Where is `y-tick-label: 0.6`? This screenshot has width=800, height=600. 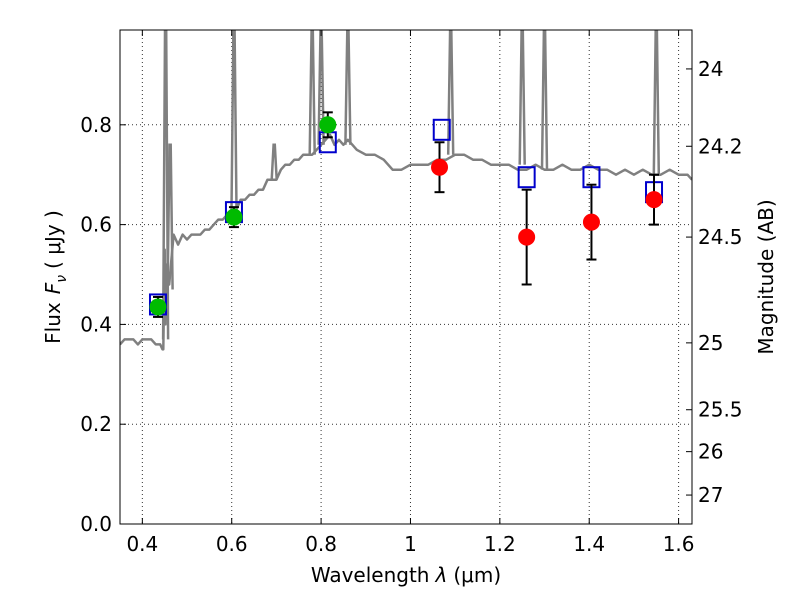
y-tick-label: 0.6 is located at coordinates (96, 225).